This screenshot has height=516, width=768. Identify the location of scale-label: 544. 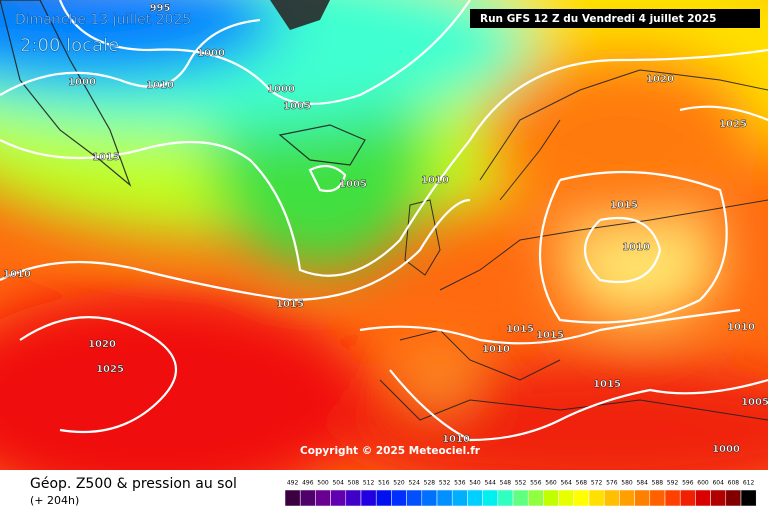
(490, 483).